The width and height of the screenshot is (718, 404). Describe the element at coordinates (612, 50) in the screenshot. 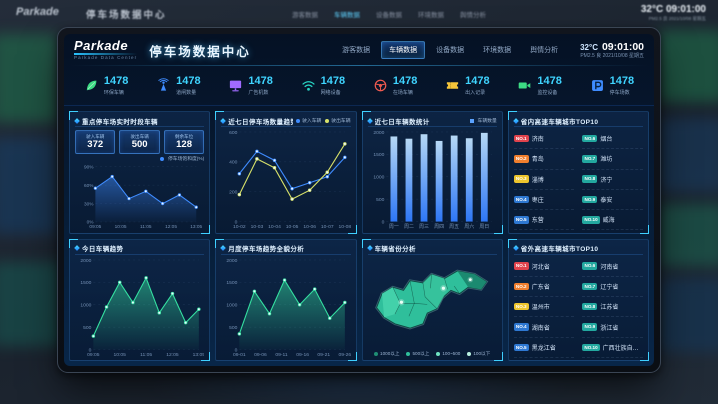

I see `weather-block: 32°C 09:01:00 PM2.5 良 2021/10/08 星期五` at that location.